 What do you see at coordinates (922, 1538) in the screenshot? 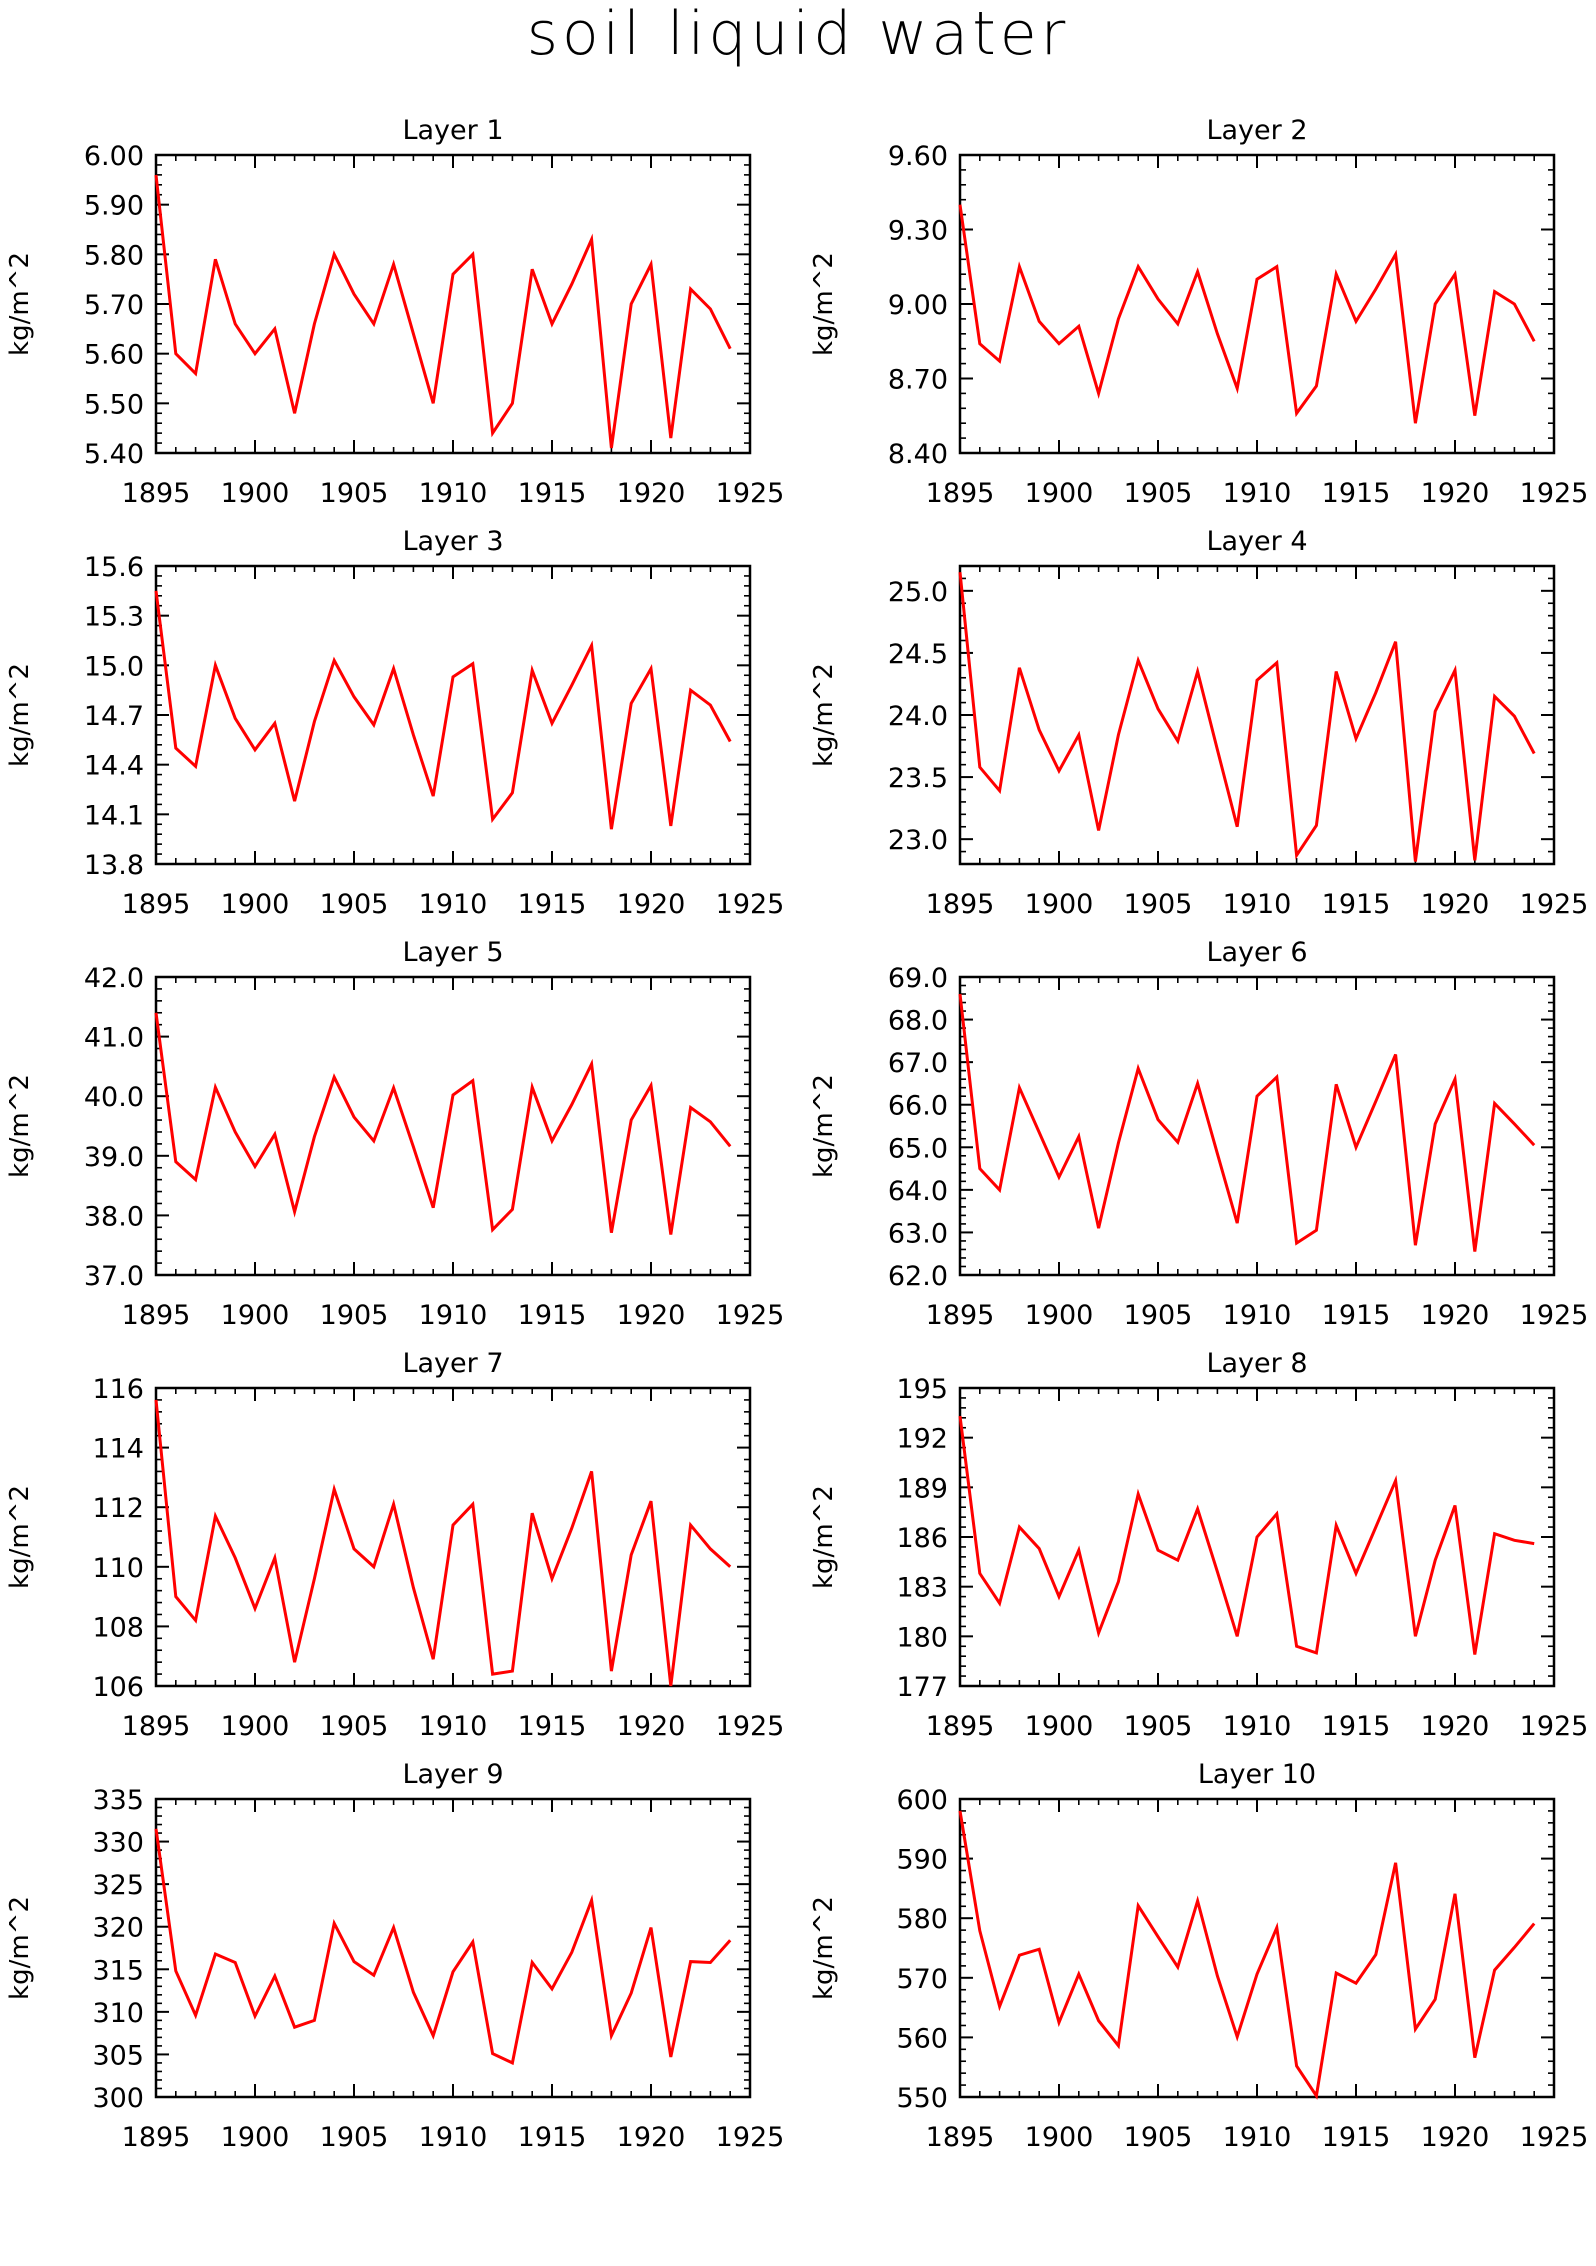
I see `y-tick-label: 186` at bounding box center [922, 1538].